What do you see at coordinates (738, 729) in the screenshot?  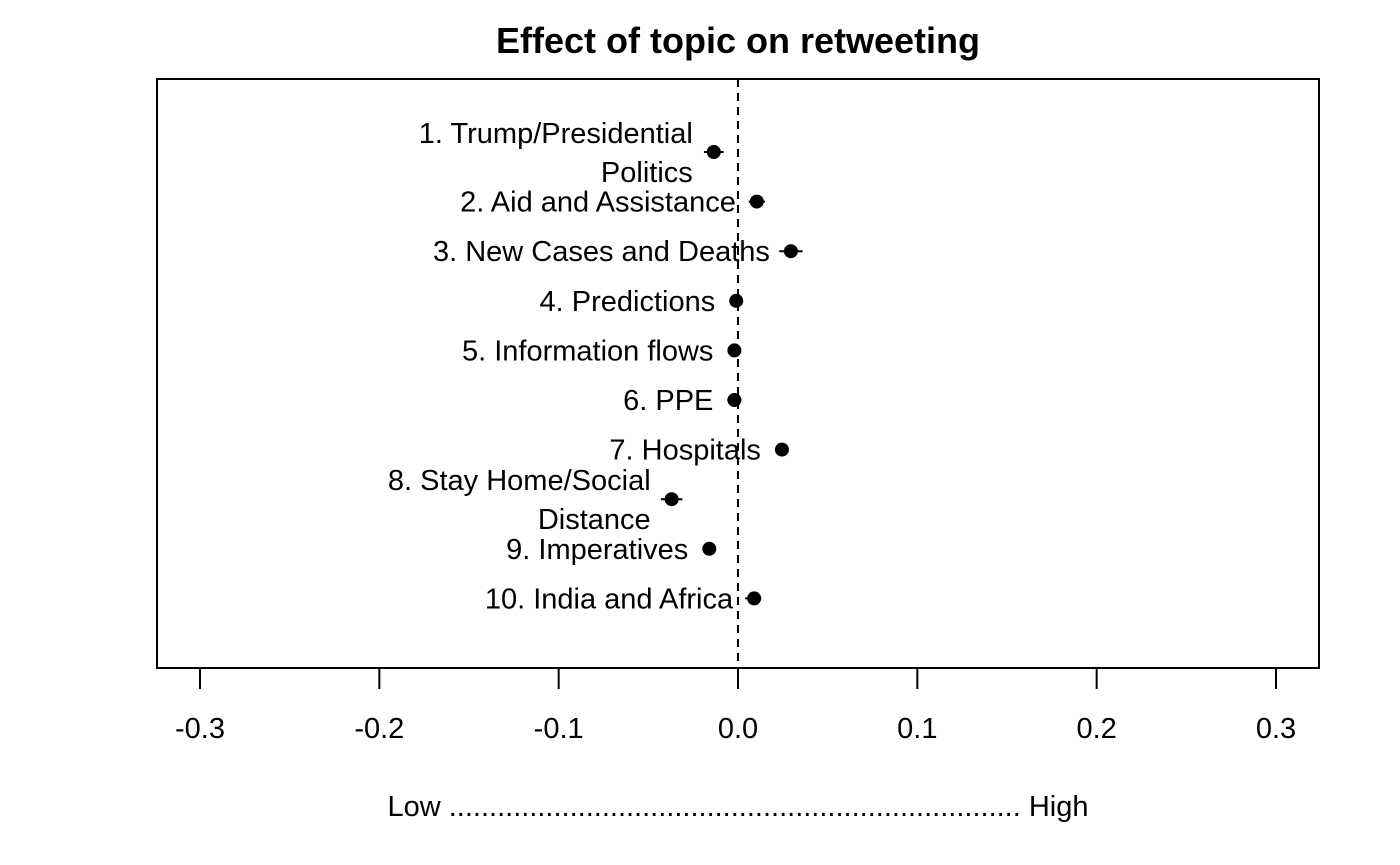 I see `x-tick-label: 0.0` at bounding box center [738, 729].